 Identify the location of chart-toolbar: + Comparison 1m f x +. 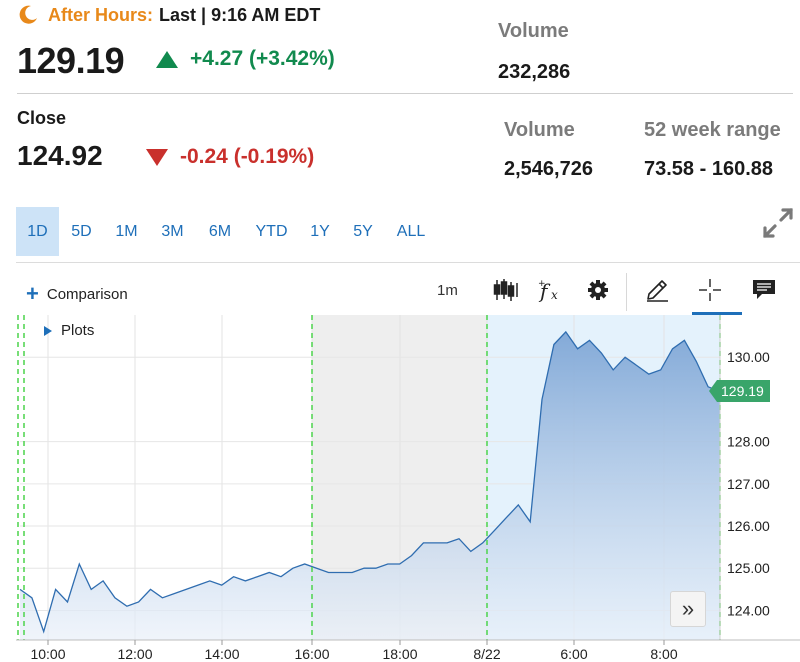
(408, 288).